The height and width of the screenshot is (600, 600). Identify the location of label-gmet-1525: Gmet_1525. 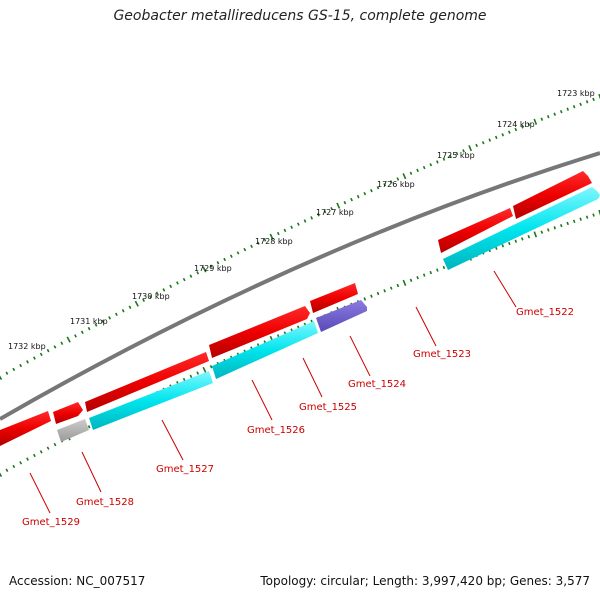
(328, 407).